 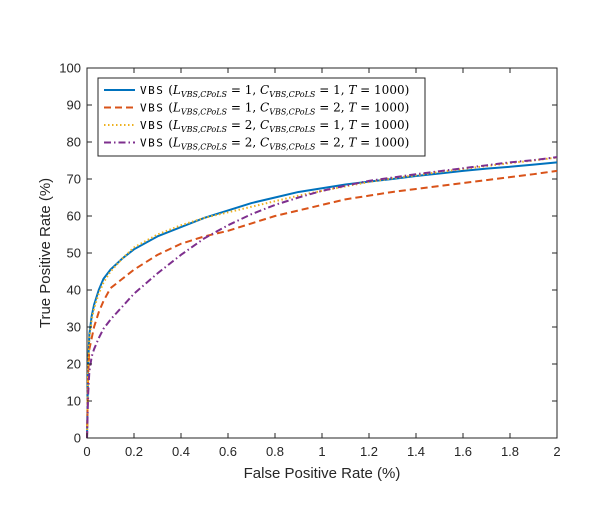 What do you see at coordinates (181, 451) in the screenshot?
I see `x-tick-label: 0.4` at bounding box center [181, 451].